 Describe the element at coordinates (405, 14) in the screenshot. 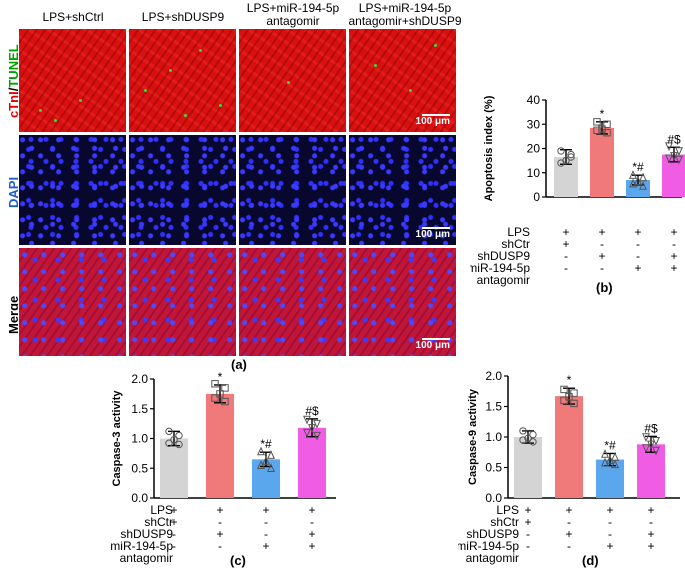

I see `column-header-4: LPS+miR-194-5p antagomir+shDUSP9` at that location.